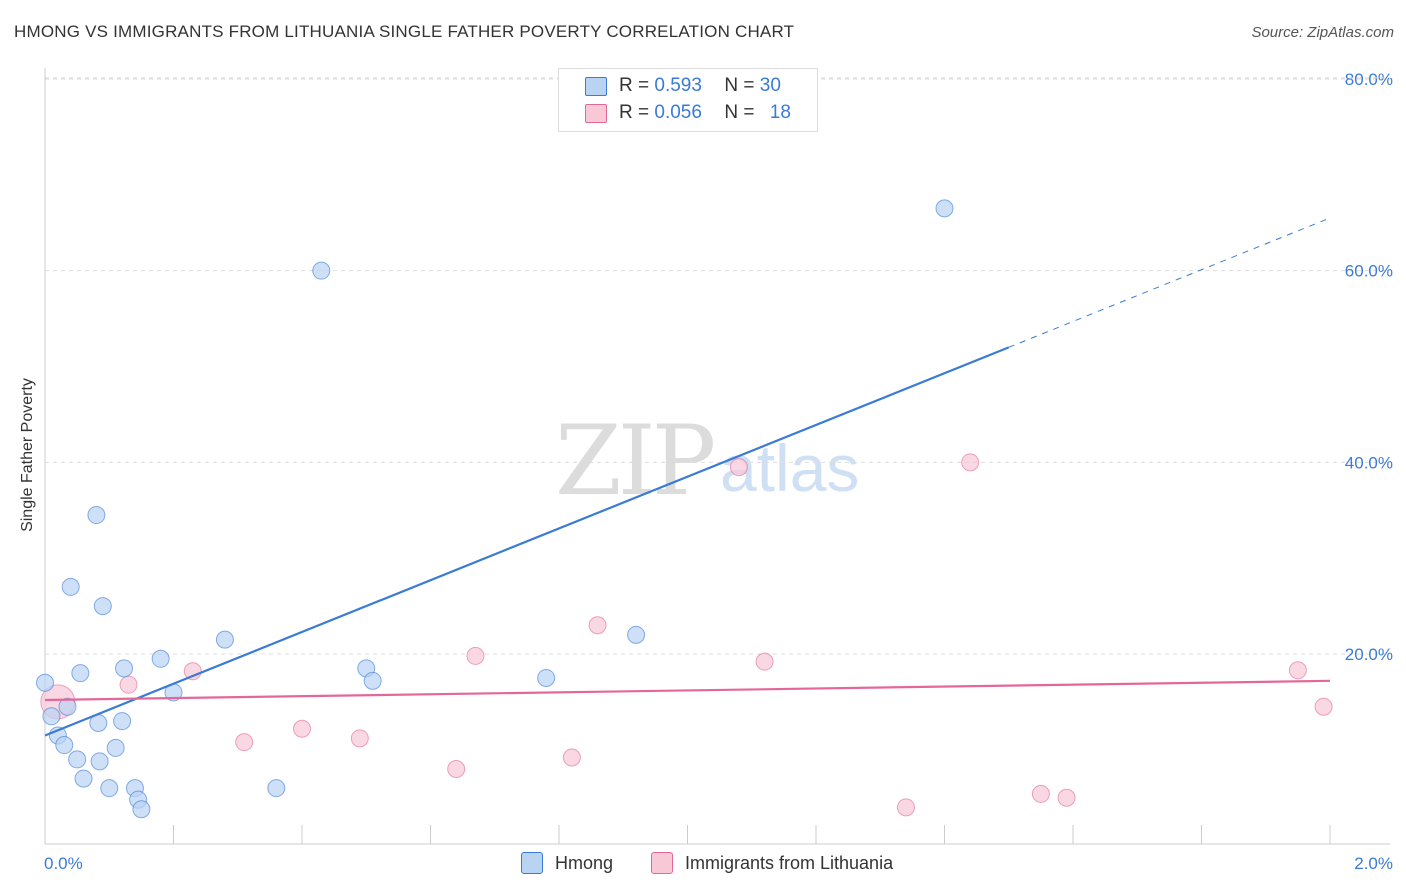  Describe the element at coordinates (1369, 79) in the screenshot. I see `y-tick-label: 80.0%` at that location.